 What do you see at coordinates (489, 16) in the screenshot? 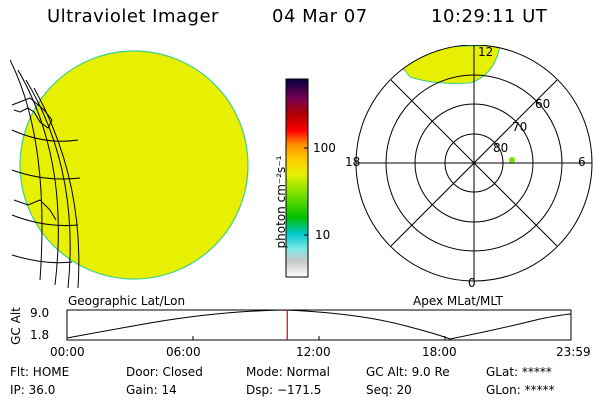
I see `time-label: 10:29:11 UT` at bounding box center [489, 16].